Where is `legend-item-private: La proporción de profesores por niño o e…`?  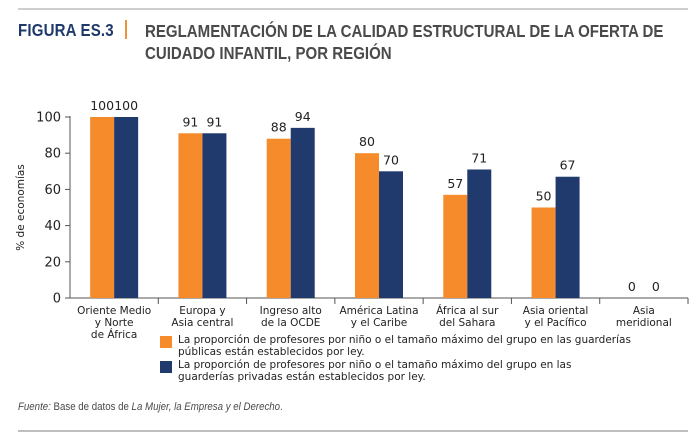
legend-item-private: La proporción de profesores por niño o e… is located at coordinates (398, 371).